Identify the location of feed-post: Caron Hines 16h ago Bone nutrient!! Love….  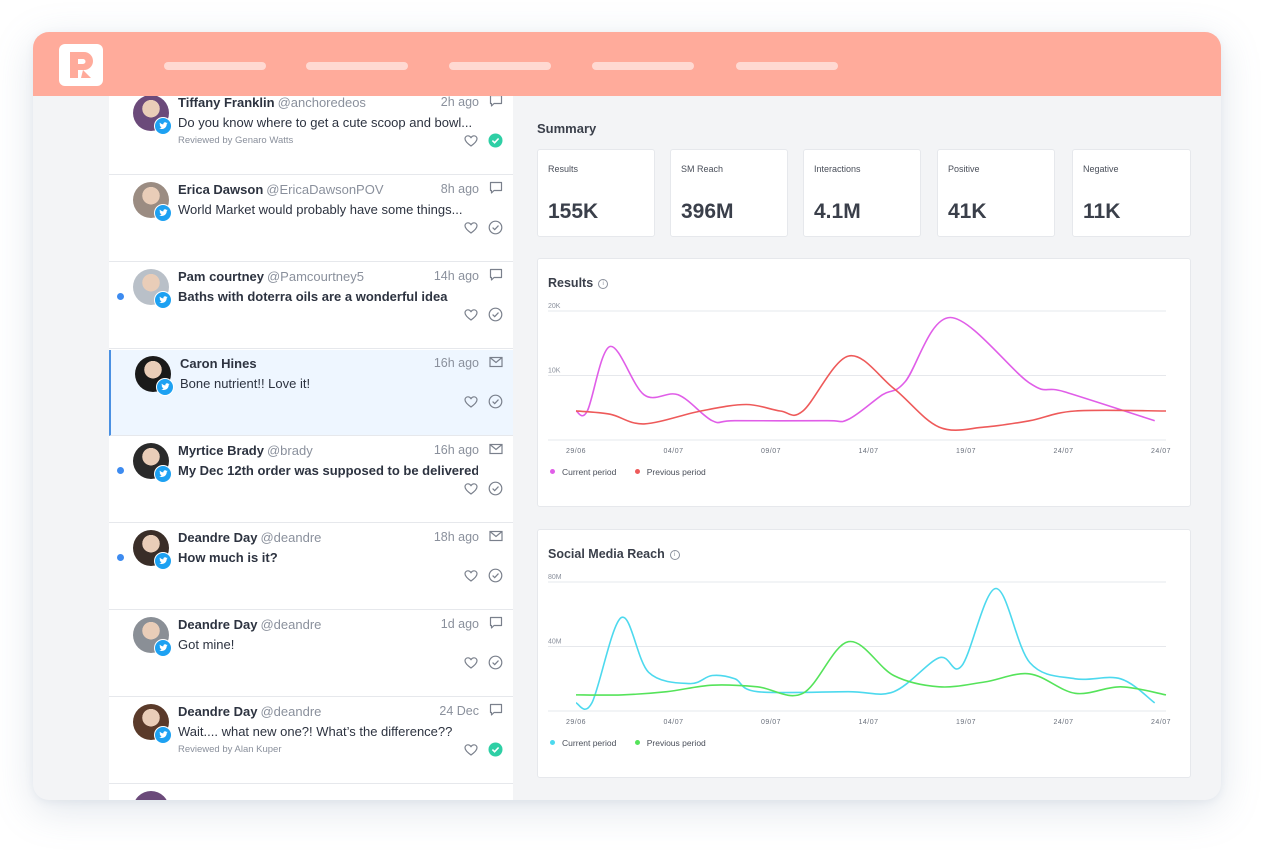
(311, 393).